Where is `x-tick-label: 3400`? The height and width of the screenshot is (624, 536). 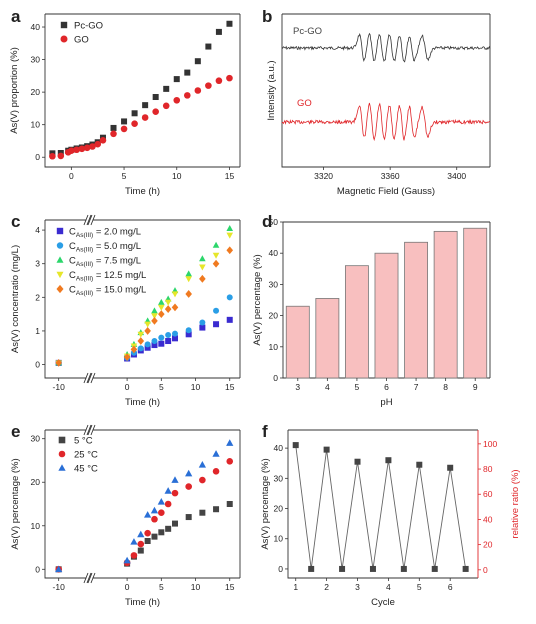
x-tick-label: 3400 is located at coordinates (456, 176).